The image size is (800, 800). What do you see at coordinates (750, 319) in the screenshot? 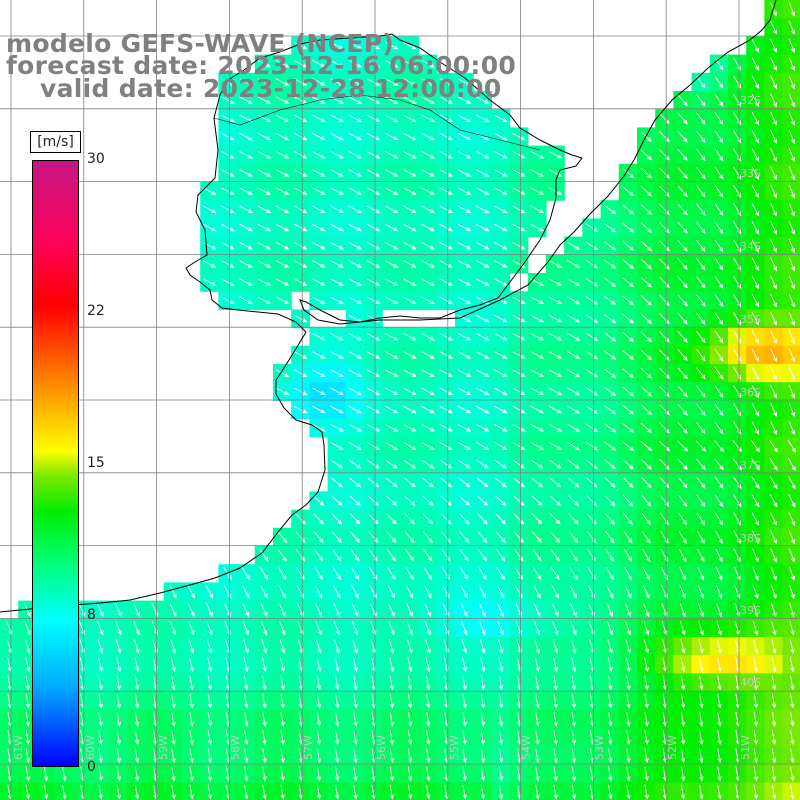
I see `latitude-label: 35S` at bounding box center [750, 319].